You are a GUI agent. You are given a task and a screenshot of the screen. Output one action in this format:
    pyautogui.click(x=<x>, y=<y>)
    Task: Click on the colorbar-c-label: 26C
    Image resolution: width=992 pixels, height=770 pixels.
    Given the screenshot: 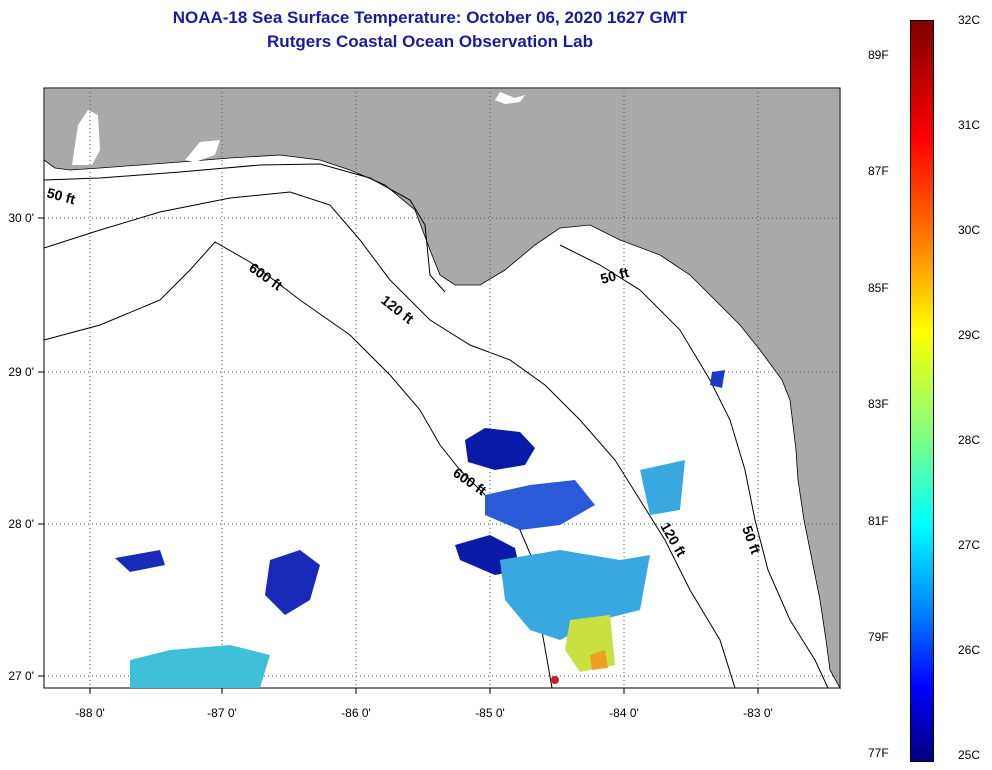 What is the action you would take?
    pyautogui.click(x=969, y=650)
    